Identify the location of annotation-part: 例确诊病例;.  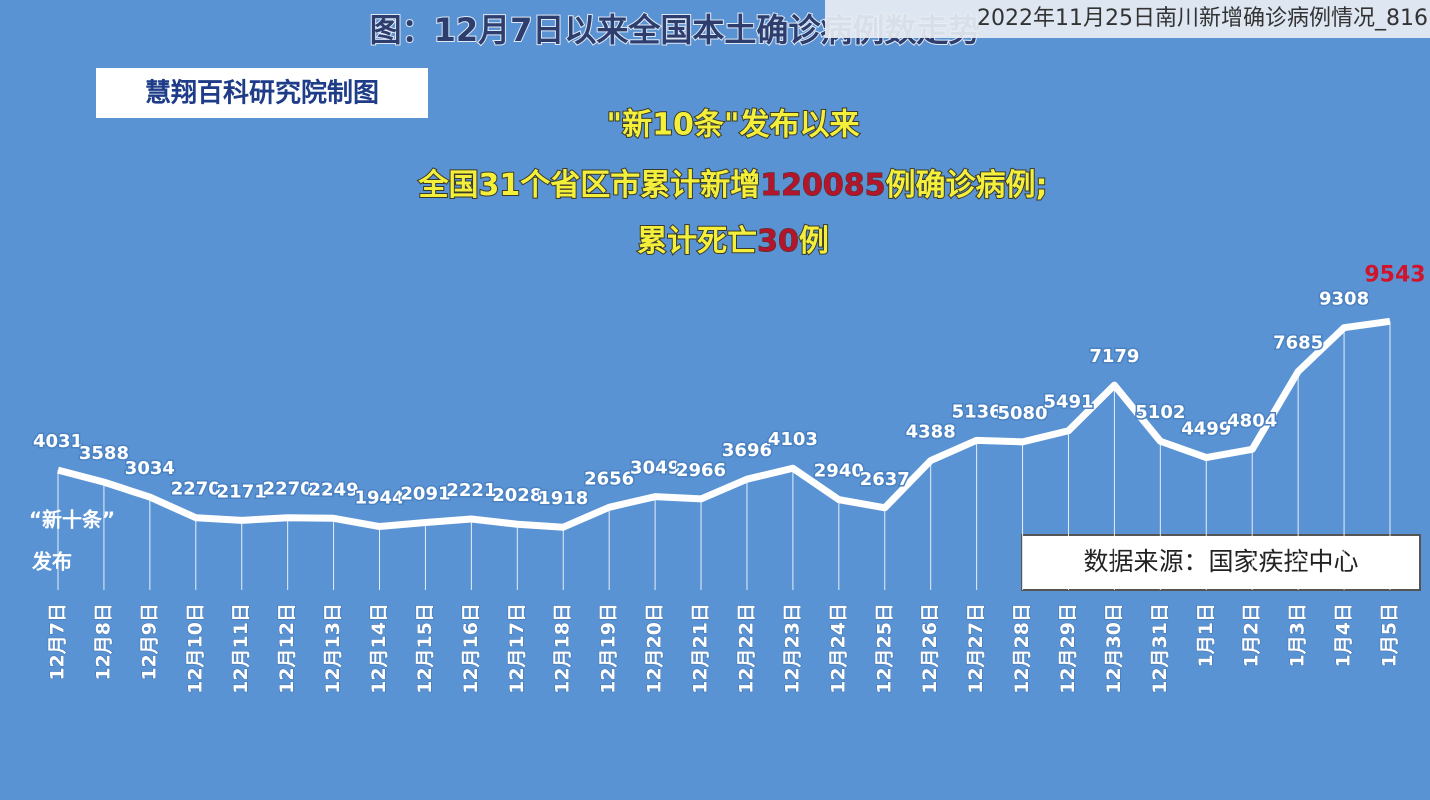
(967, 185).